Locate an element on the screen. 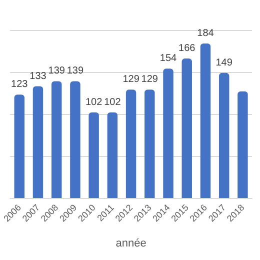  data-label: 149 is located at coordinates (224, 62).